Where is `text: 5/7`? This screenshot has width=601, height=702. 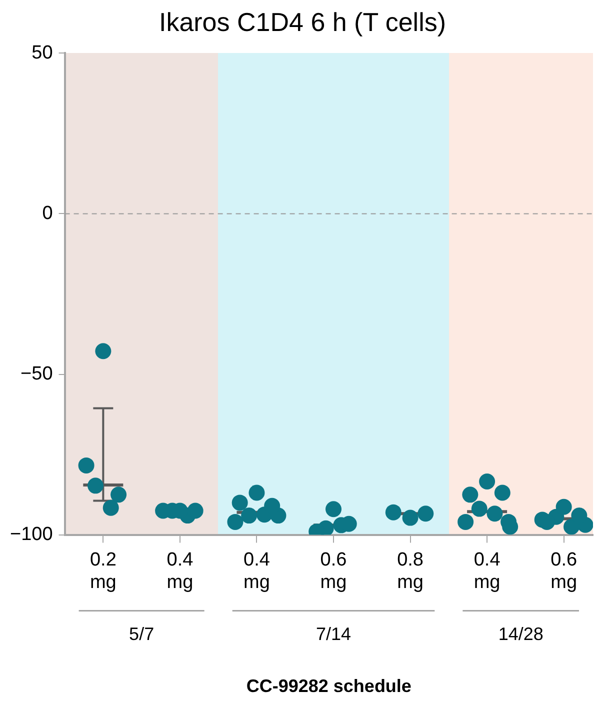
text: 5/7 is located at coordinates (141, 634).